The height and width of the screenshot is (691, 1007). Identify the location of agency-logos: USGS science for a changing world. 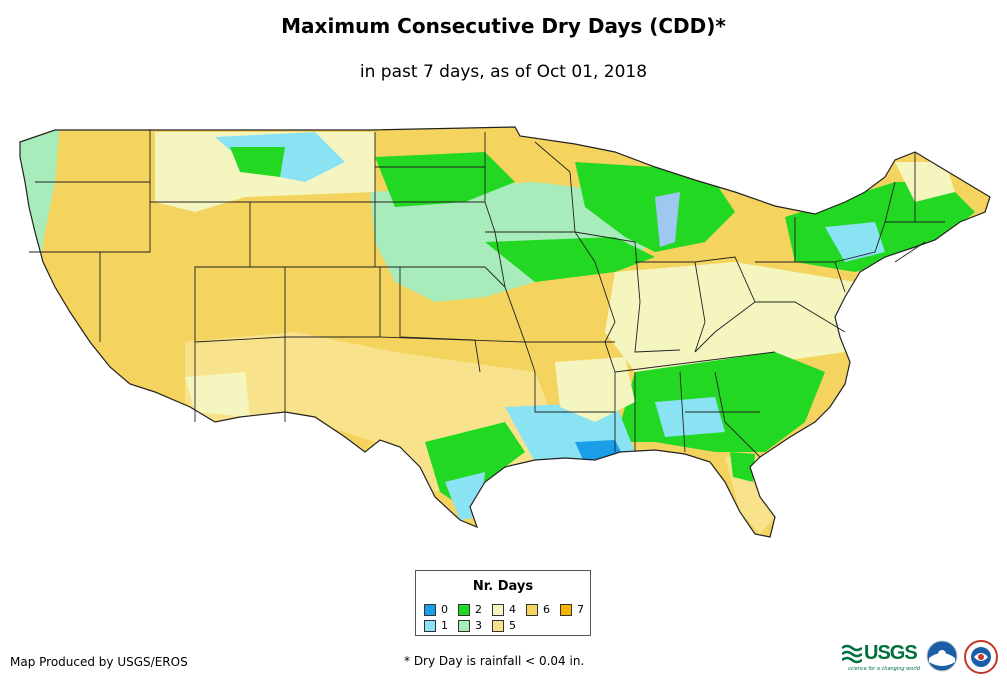
(922, 658).